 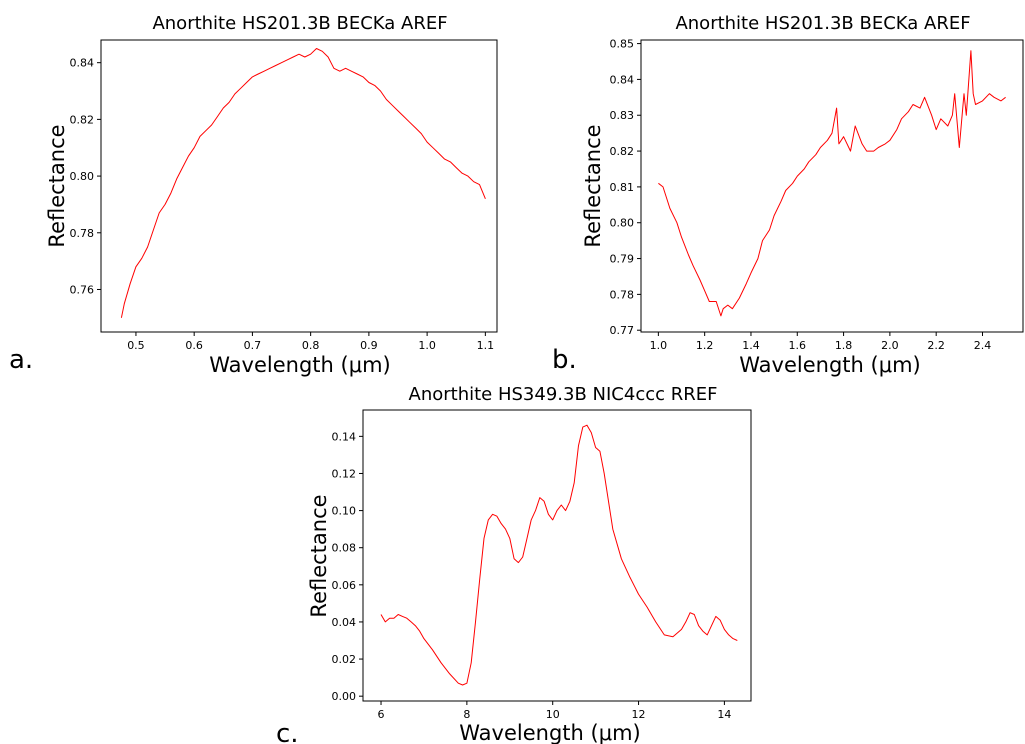 I want to click on chart-c-y-tick-label: 0.10, so click(x=344, y=511).